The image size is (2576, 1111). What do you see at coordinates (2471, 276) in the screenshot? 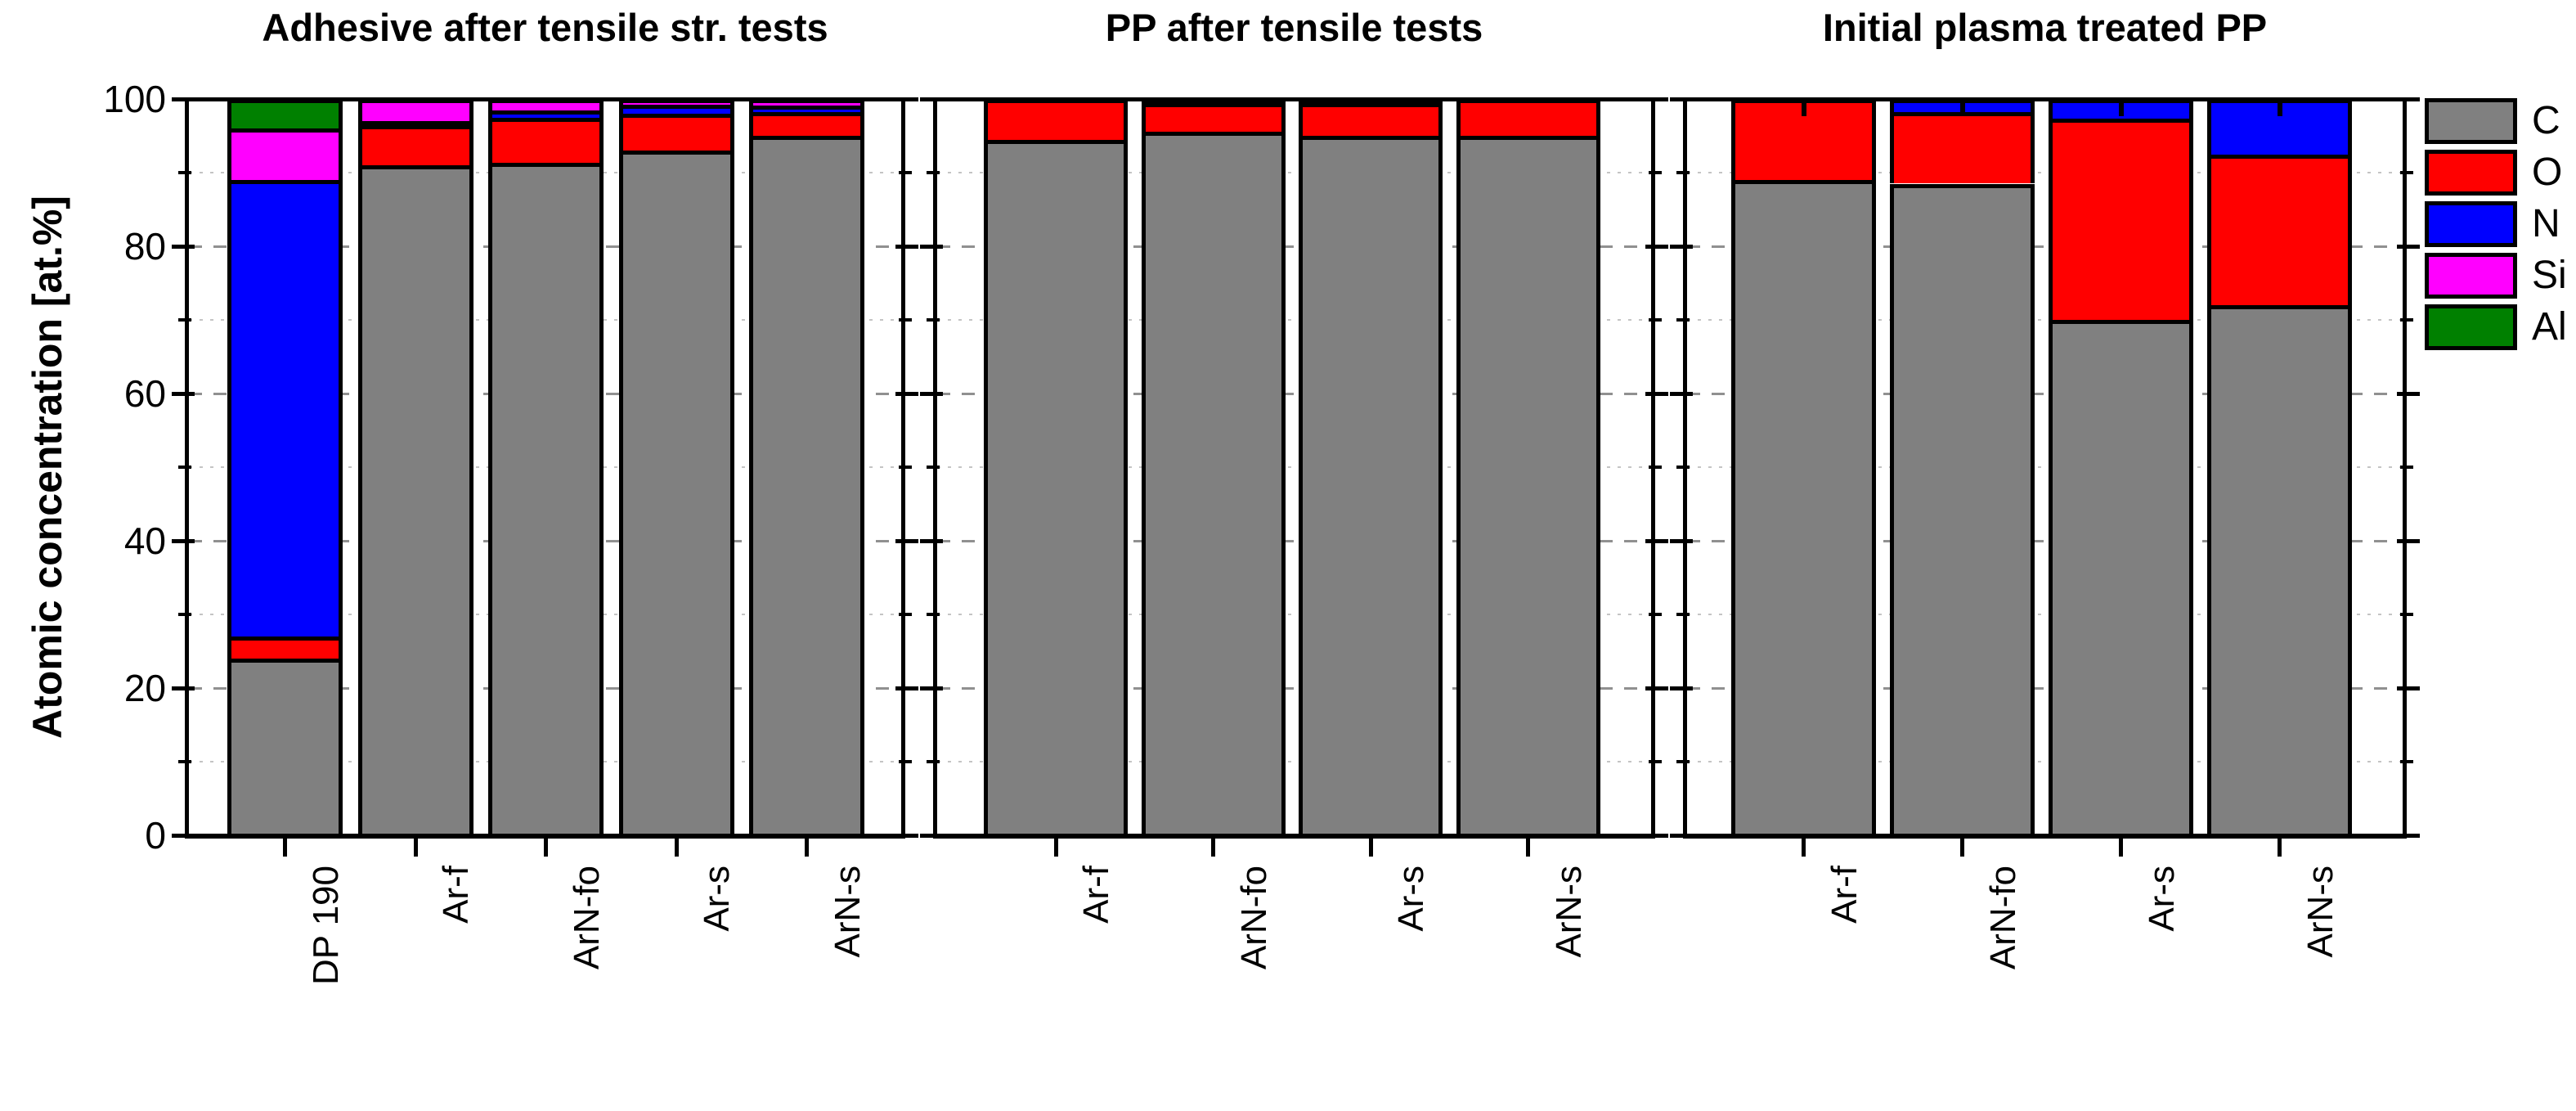
I see `legend-swatch-Si` at bounding box center [2471, 276].